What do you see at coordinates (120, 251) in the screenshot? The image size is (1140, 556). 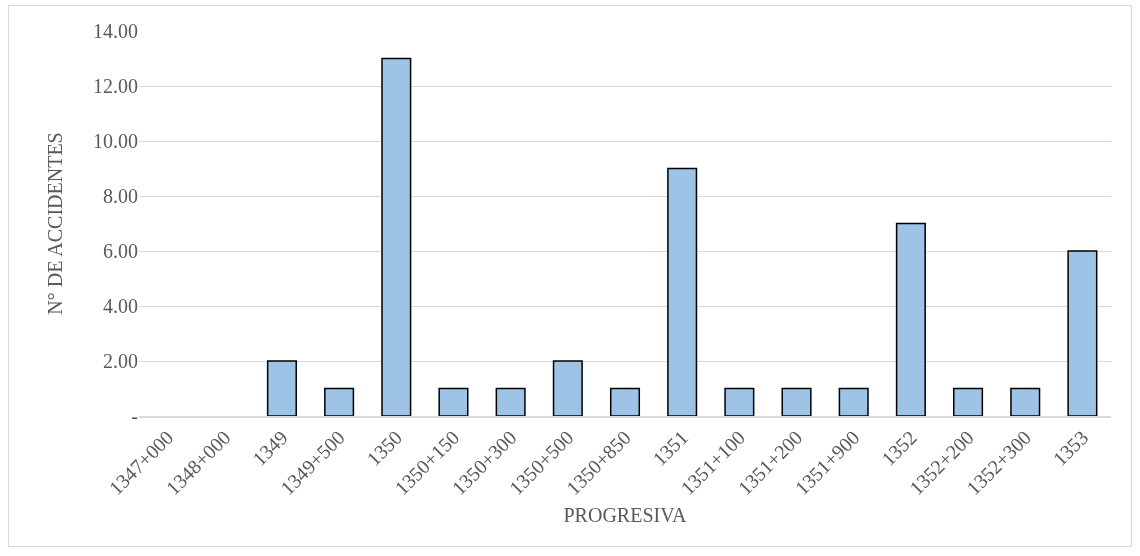 I see `y-tick-label: 6.00` at bounding box center [120, 251].